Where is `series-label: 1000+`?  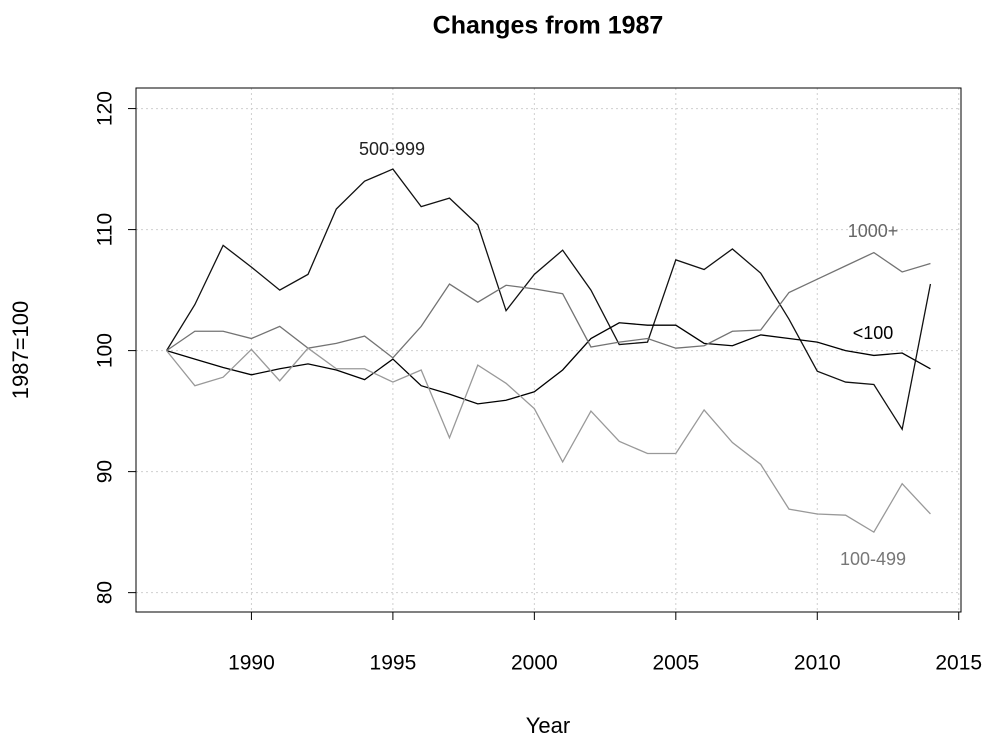
series-label: 1000+ is located at coordinates (873, 231).